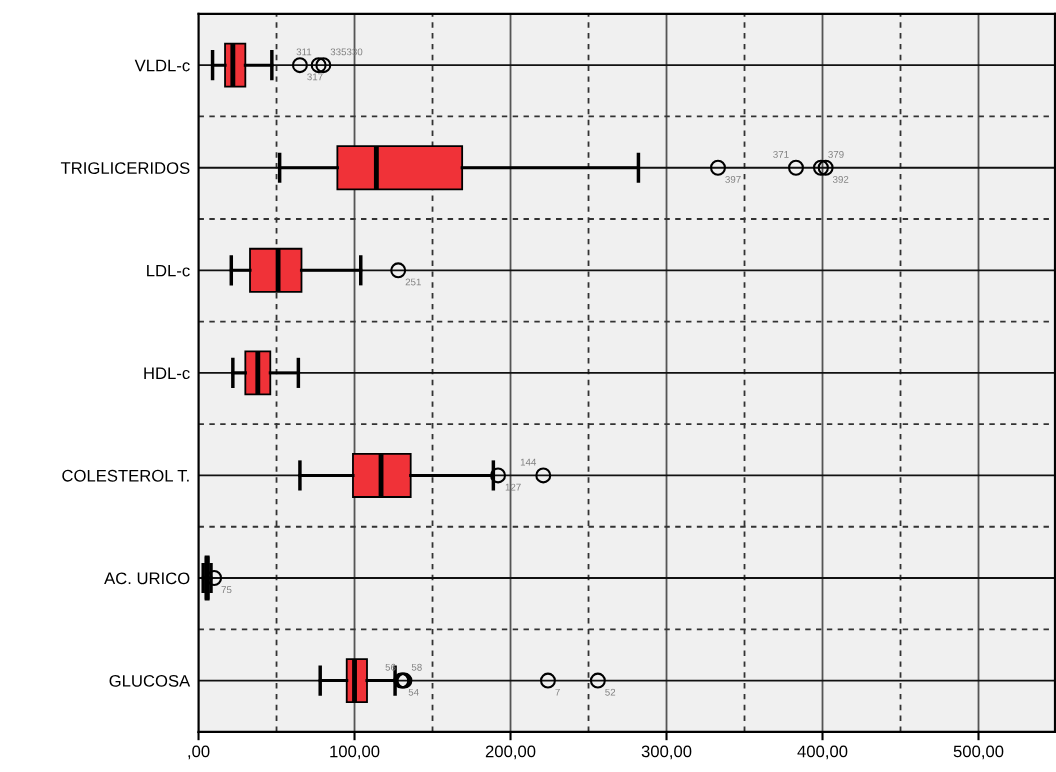  What do you see at coordinates (610, 692) in the screenshot?
I see `annotation: 52` at bounding box center [610, 692].